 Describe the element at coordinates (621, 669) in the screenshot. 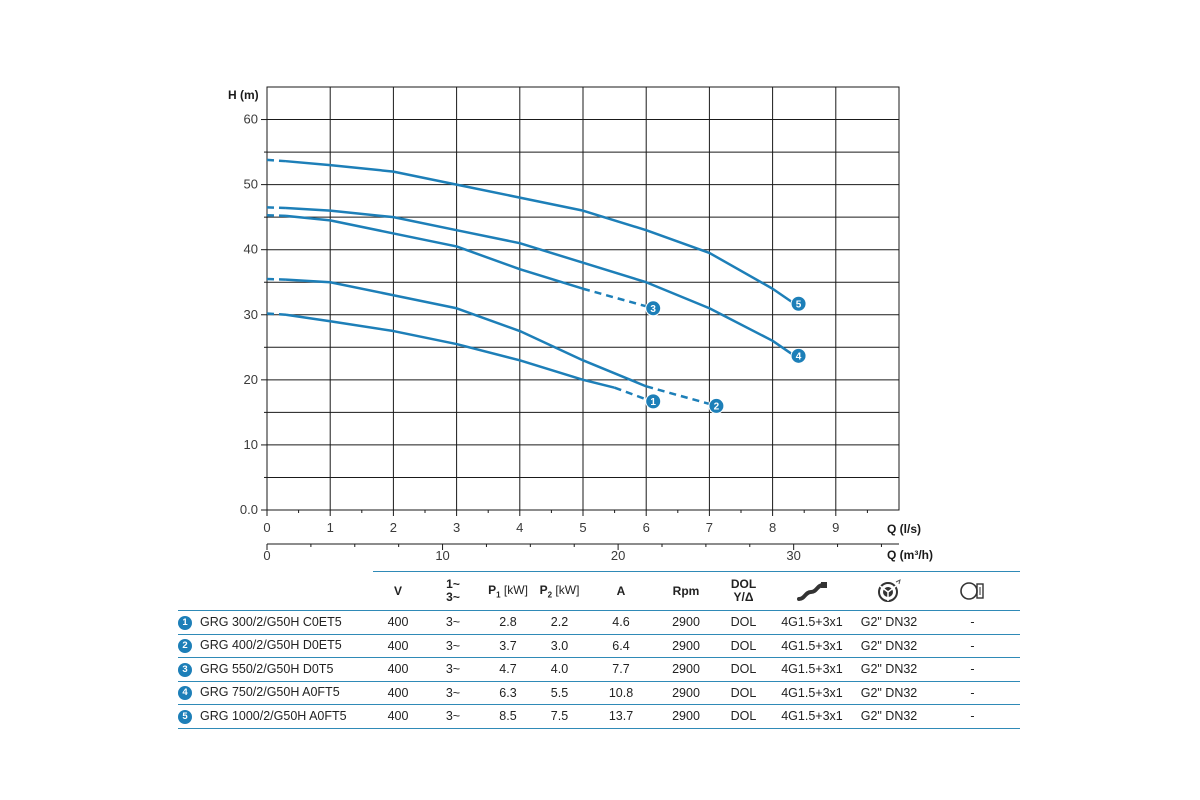

I see `a-cell: 7.7` at that location.